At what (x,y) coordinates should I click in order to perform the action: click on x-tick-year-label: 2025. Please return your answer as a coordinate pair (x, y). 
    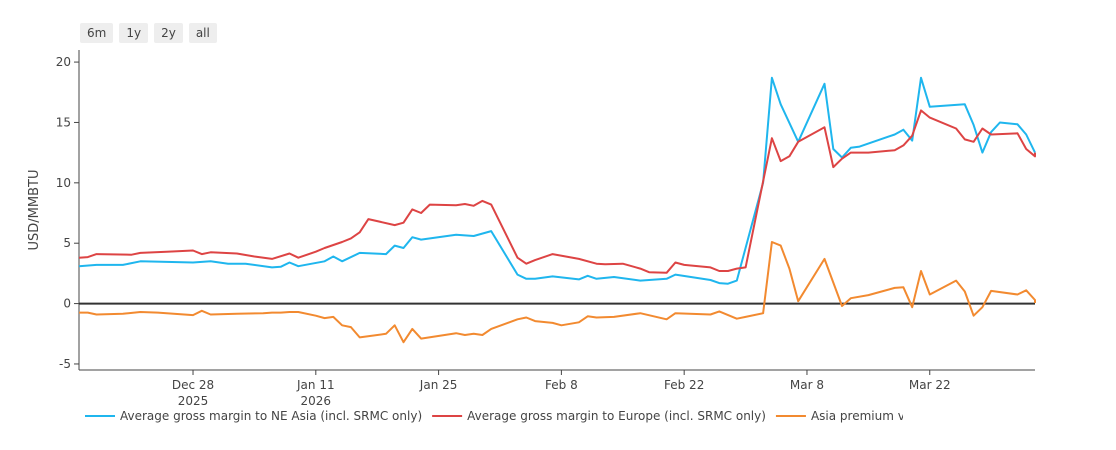
    Looking at the image, I should click on (193, 401).